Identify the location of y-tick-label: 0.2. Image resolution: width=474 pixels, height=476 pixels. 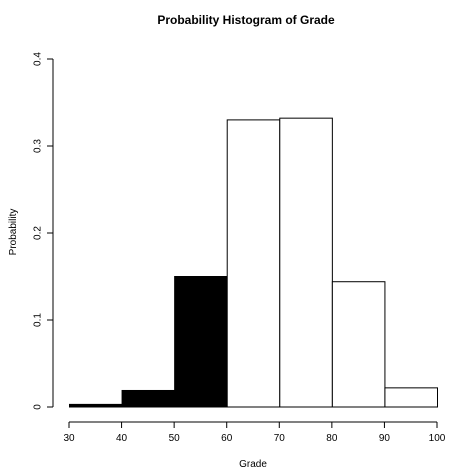
(38, 233).